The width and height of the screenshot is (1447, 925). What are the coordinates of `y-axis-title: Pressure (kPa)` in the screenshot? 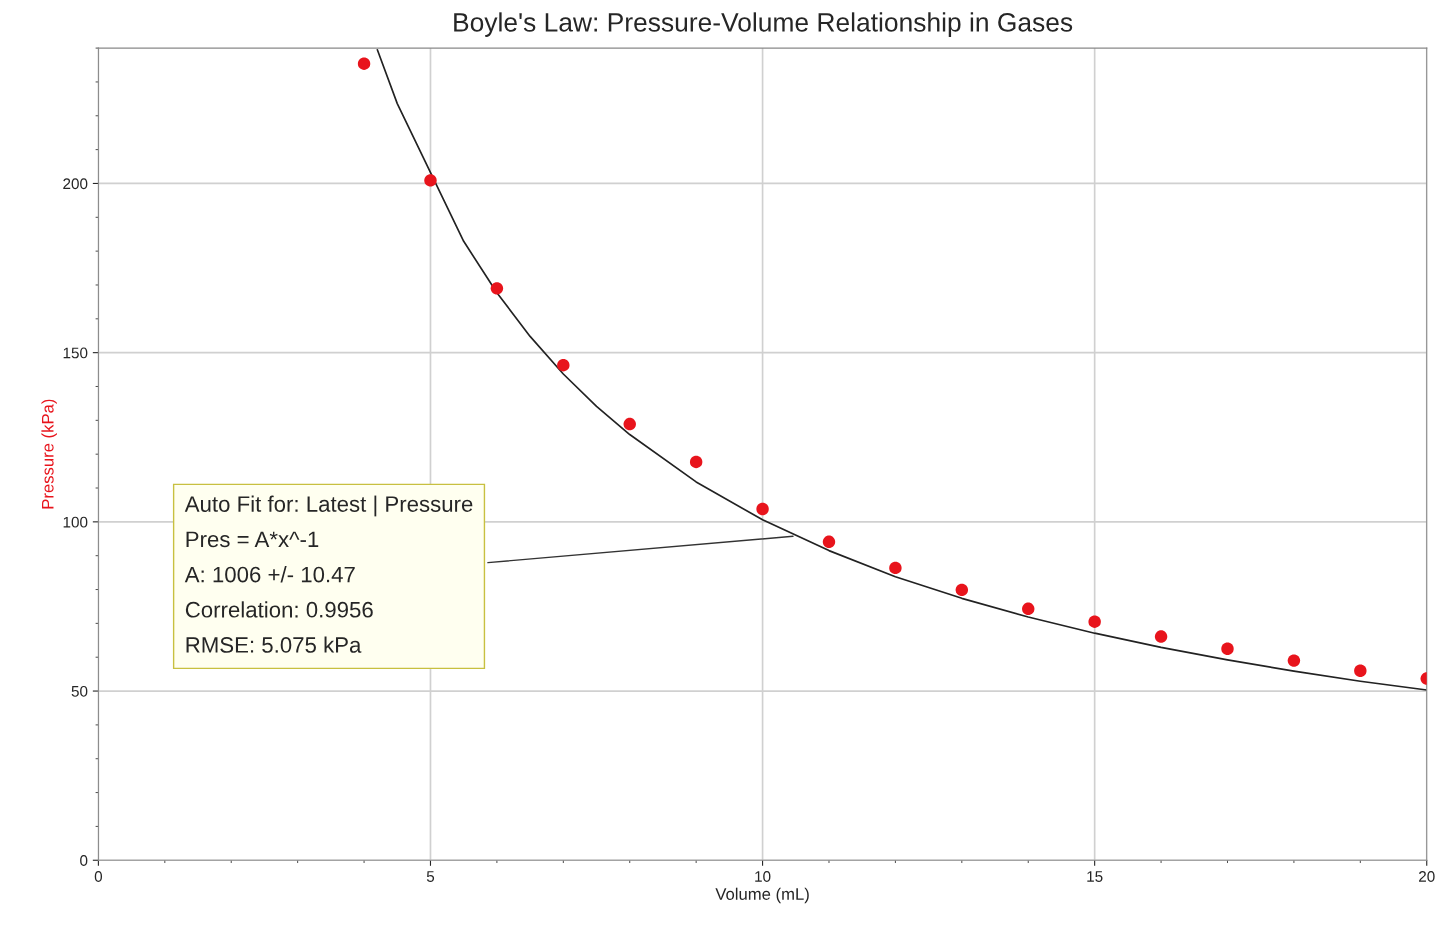 It's located at (49, 454).